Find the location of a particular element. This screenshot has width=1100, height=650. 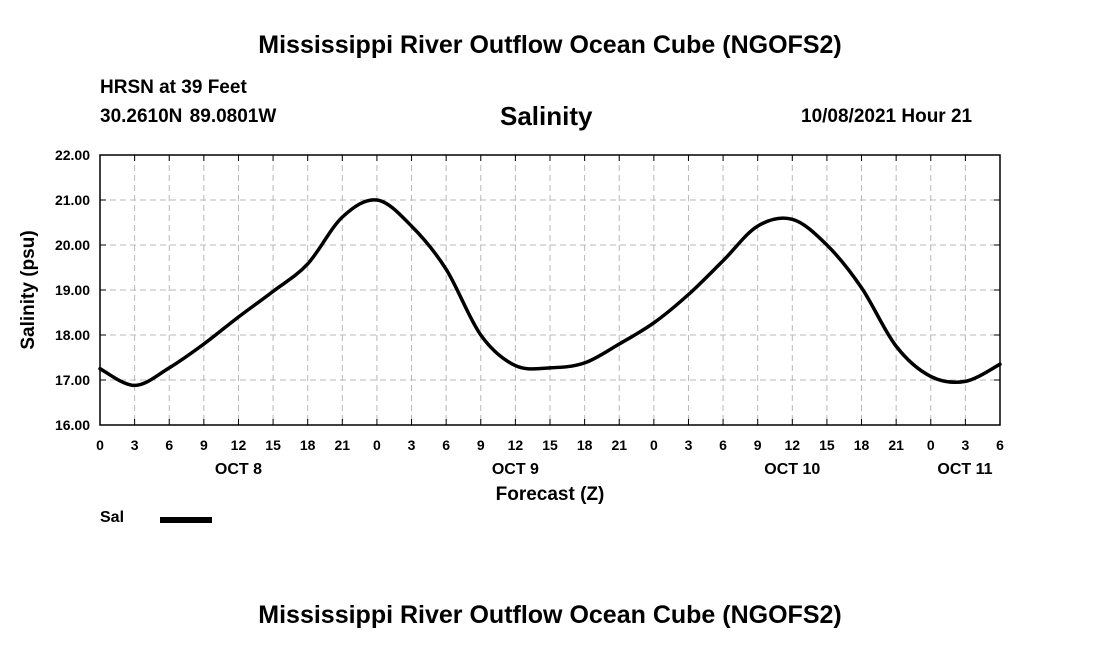

day-label: OCT 9 is located at coordinates (515, 469).